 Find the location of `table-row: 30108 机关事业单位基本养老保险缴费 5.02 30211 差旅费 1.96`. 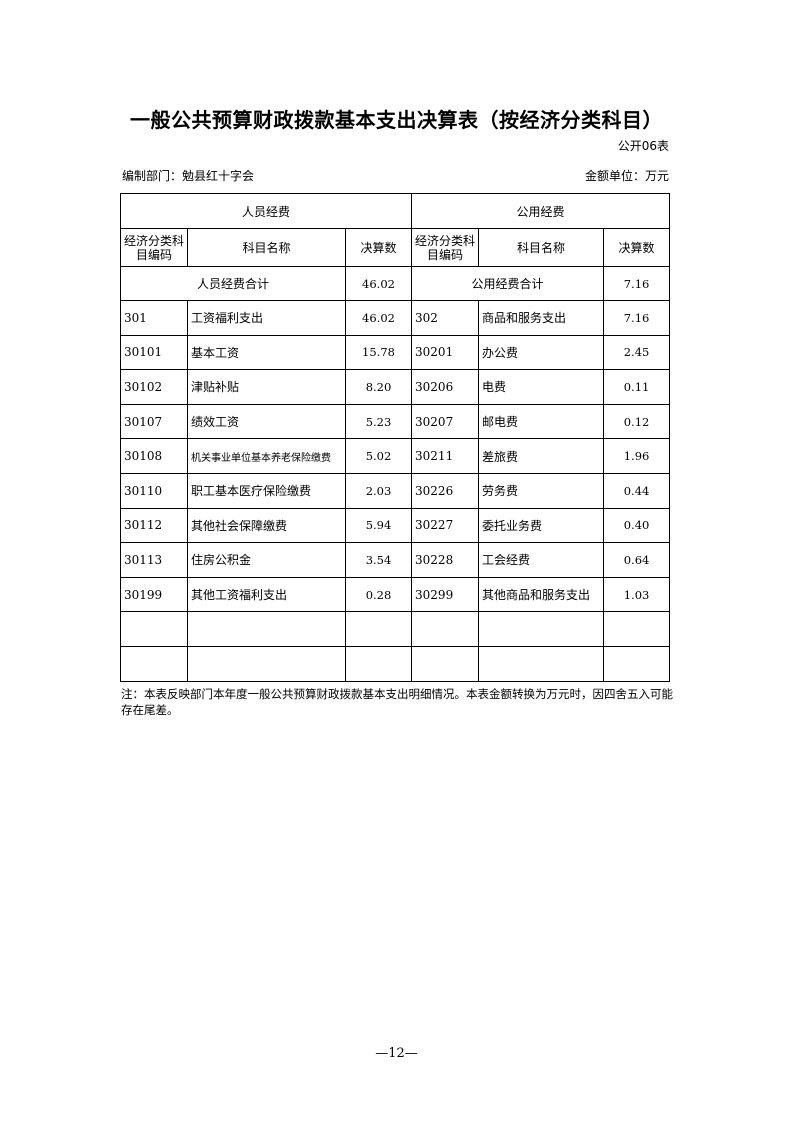

table-row: 30108 机关事业单位基本养老保险缴费 5.02 30211 差旅费 1.96 is located at coordinates (395, 456).